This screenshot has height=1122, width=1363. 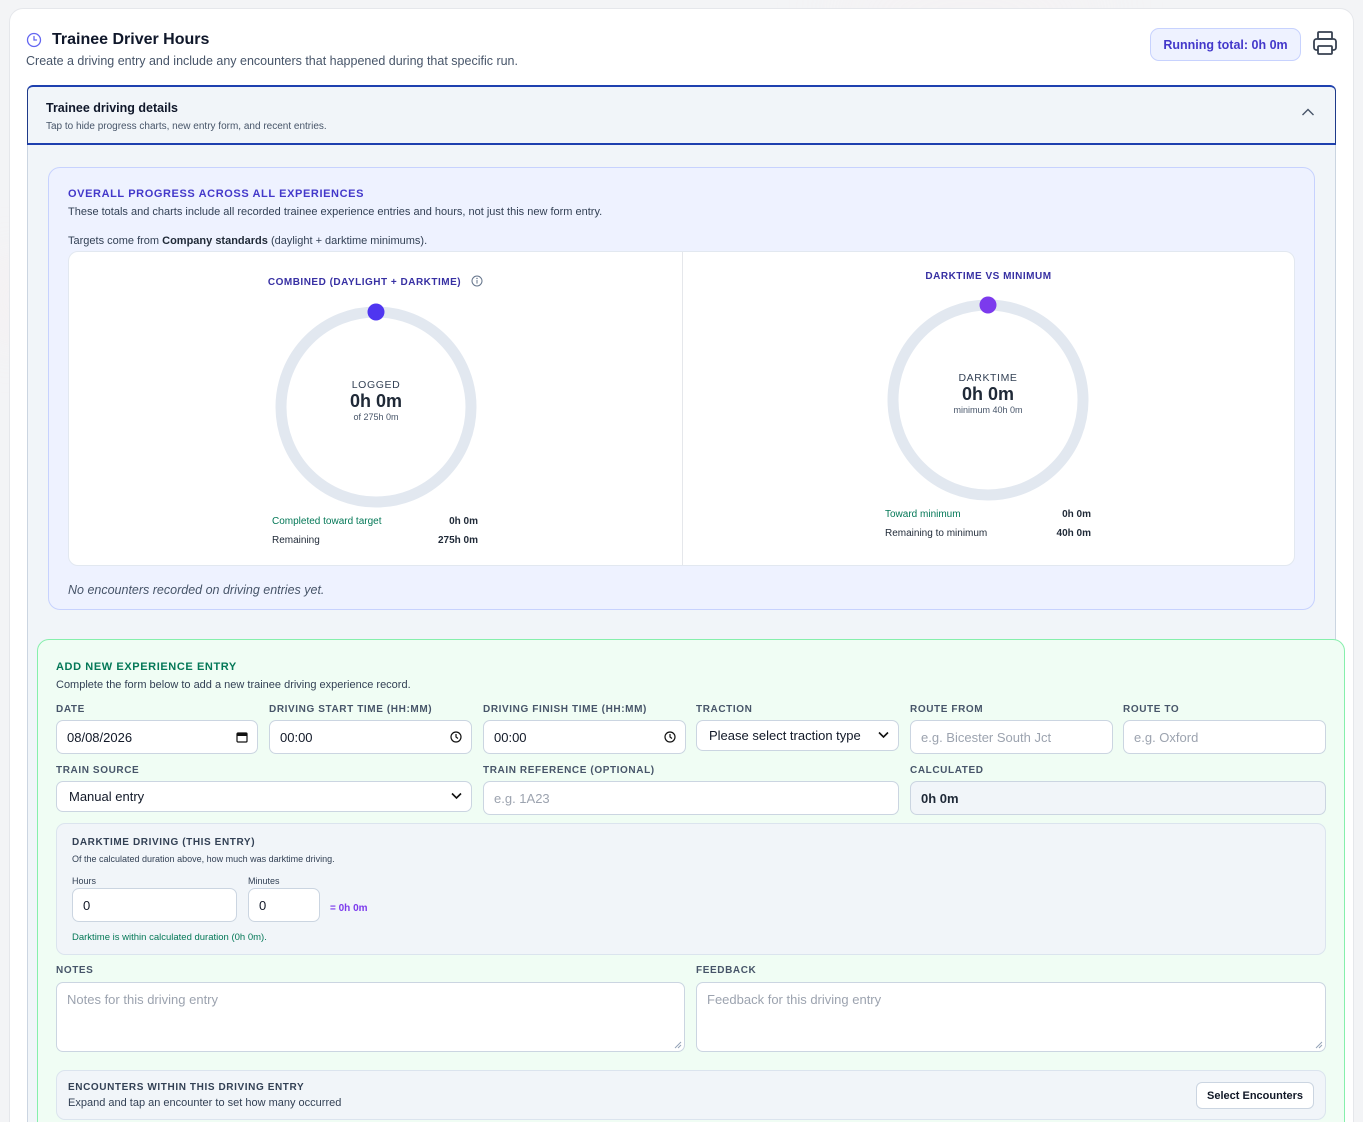 I want to click on traction-select: Please select traction type, so click(x=797, y=735).